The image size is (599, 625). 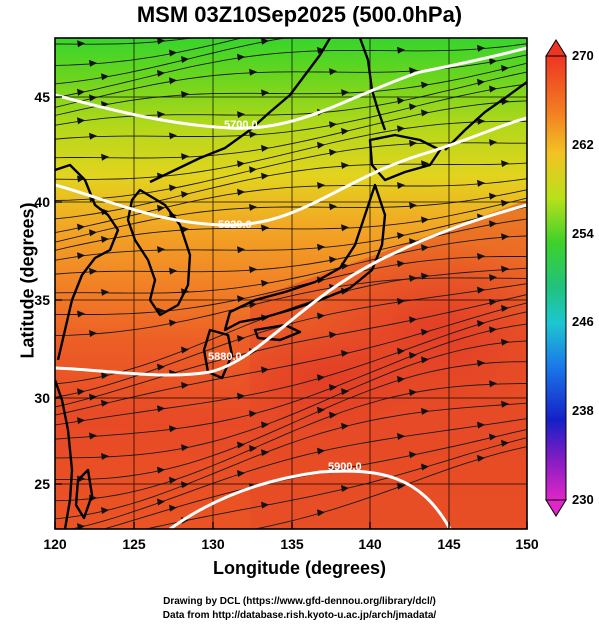 I want to click on contour-label: 5820.0, so click(x=235, y=225).